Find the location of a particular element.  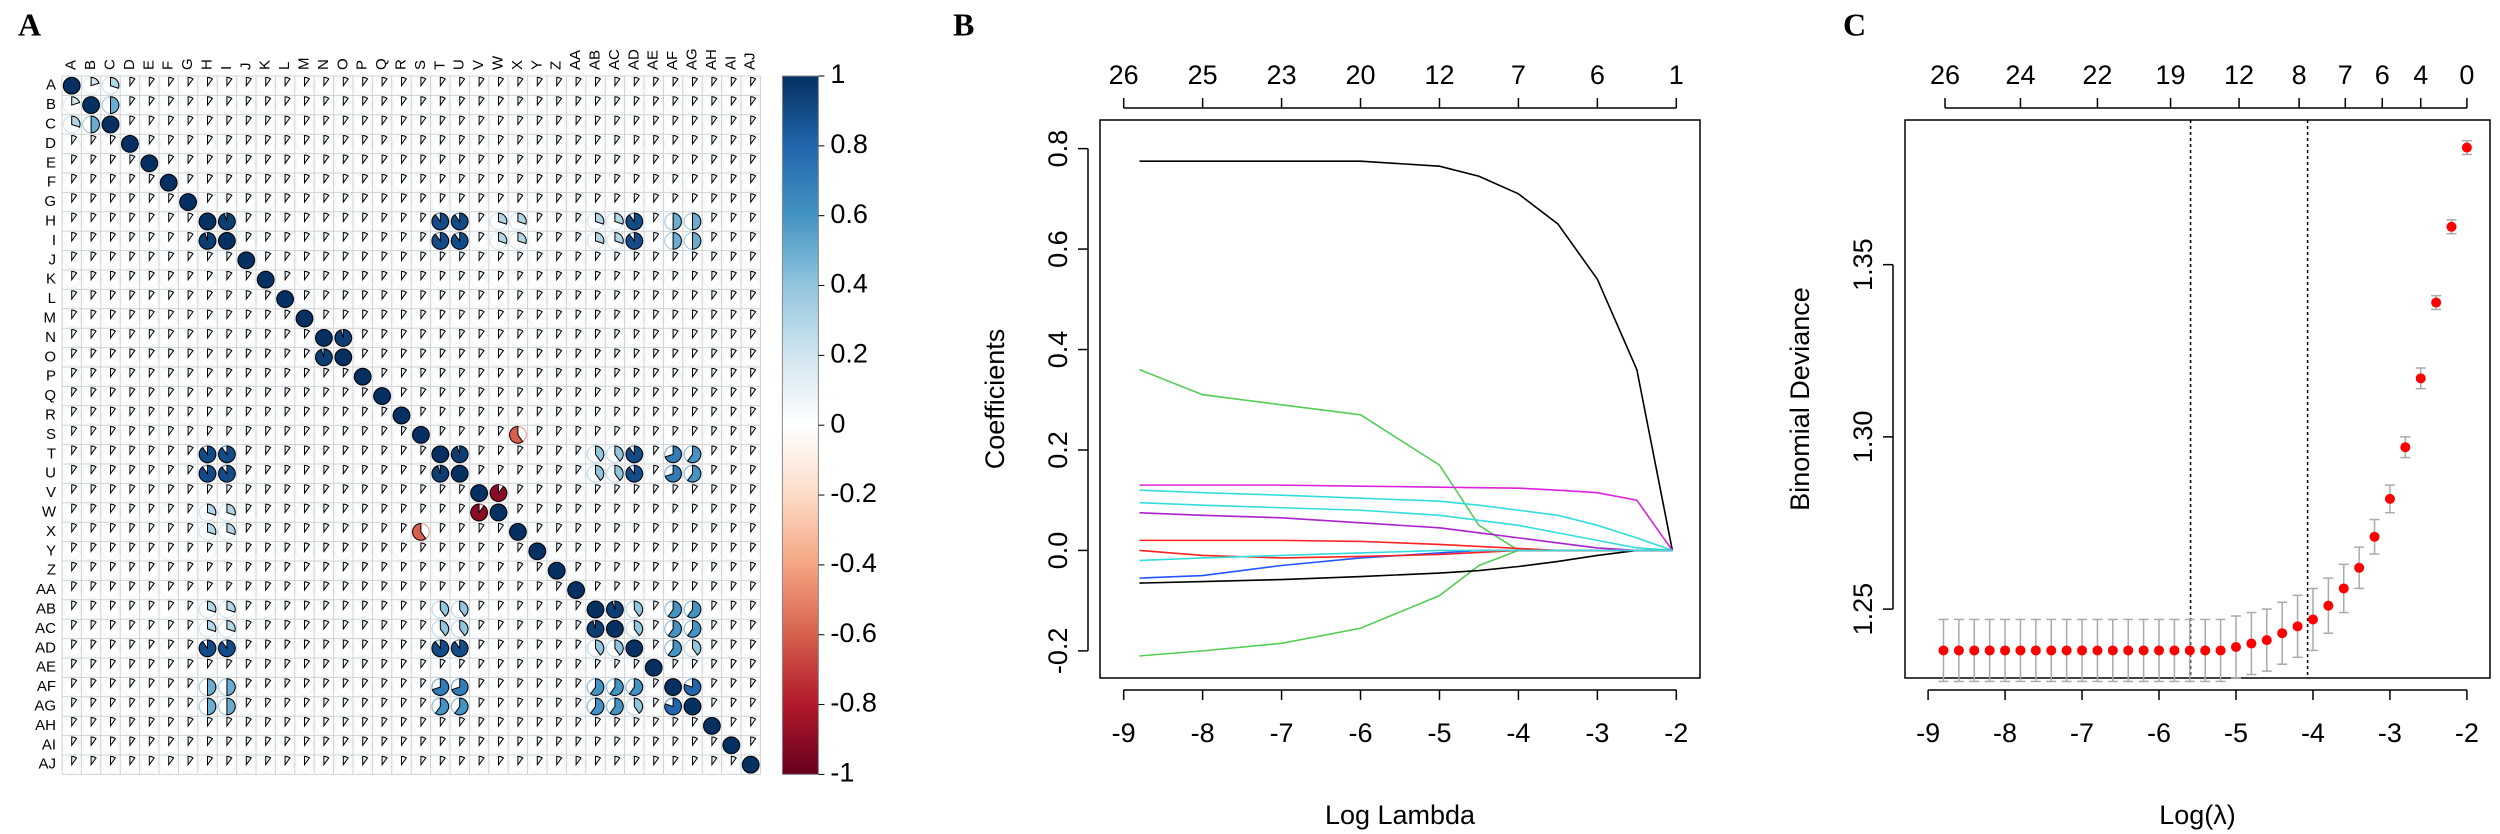

row-label: W is located at coordinates (49, 511).